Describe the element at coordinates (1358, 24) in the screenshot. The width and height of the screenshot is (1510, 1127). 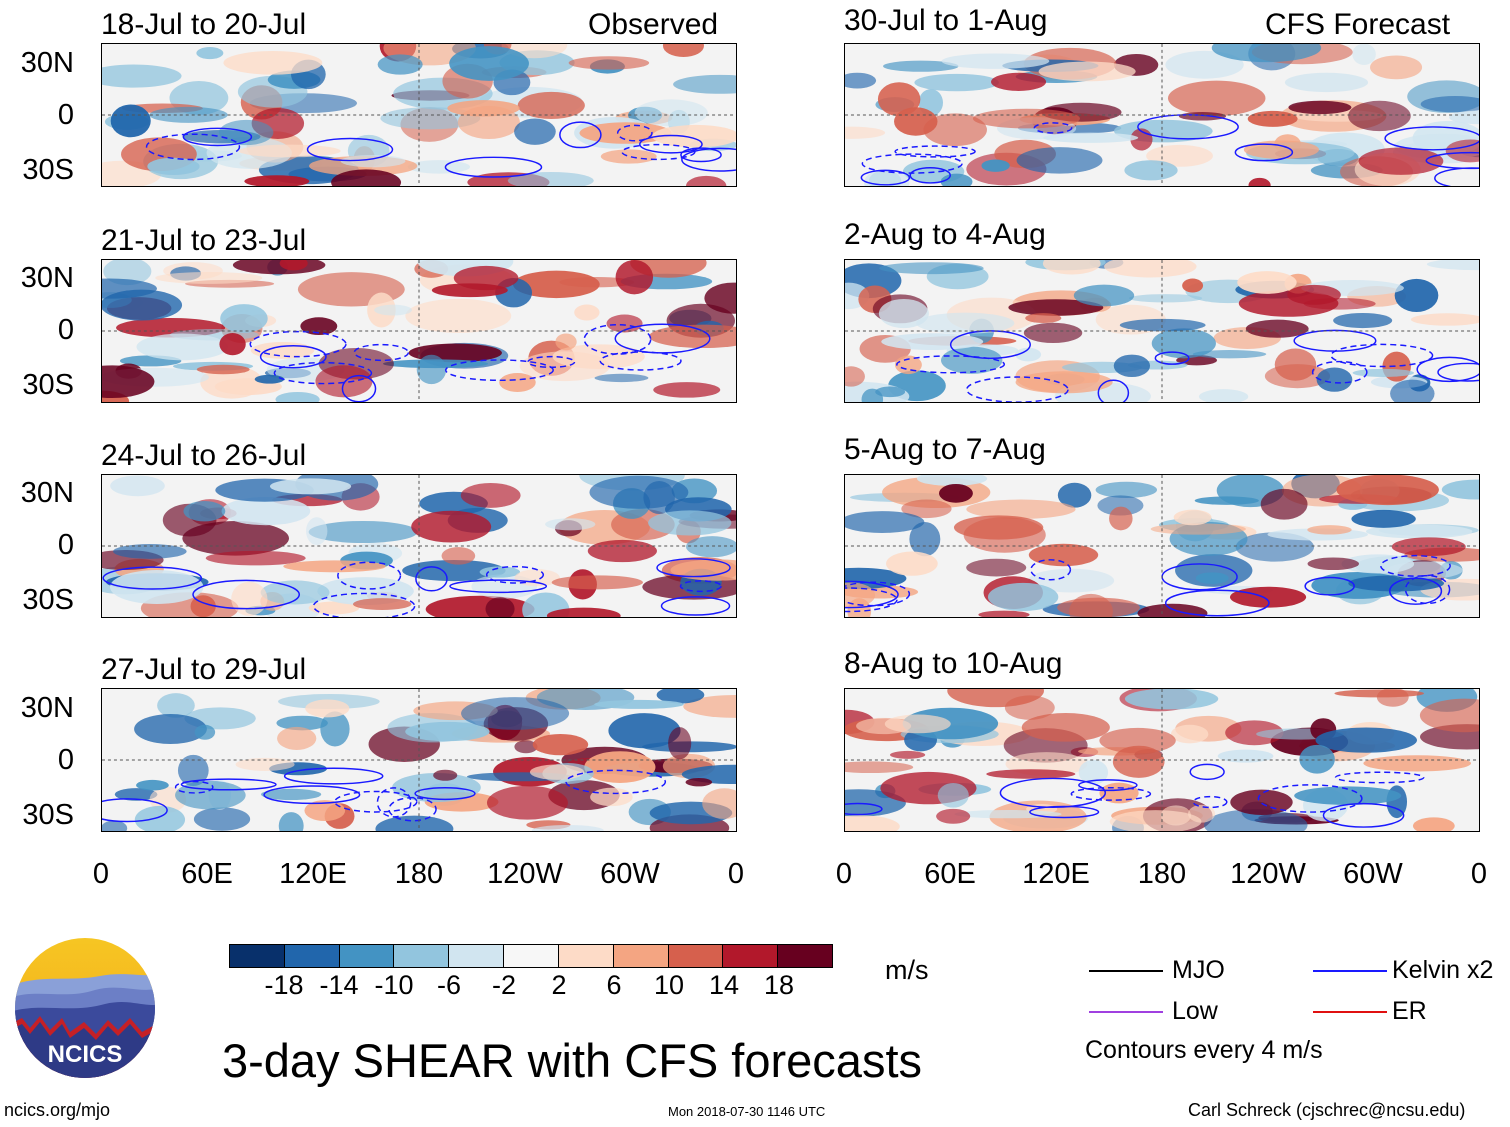
I see `panel-tag: CFS Forecast` at that location.